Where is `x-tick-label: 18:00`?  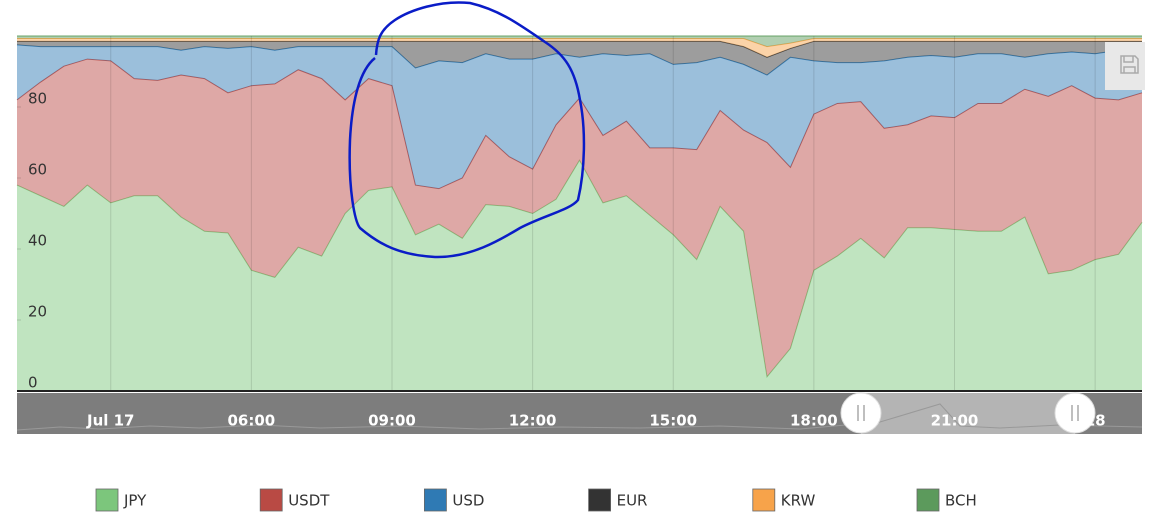
x-tick-label: 18:00 is located at coordinates (814, 421).